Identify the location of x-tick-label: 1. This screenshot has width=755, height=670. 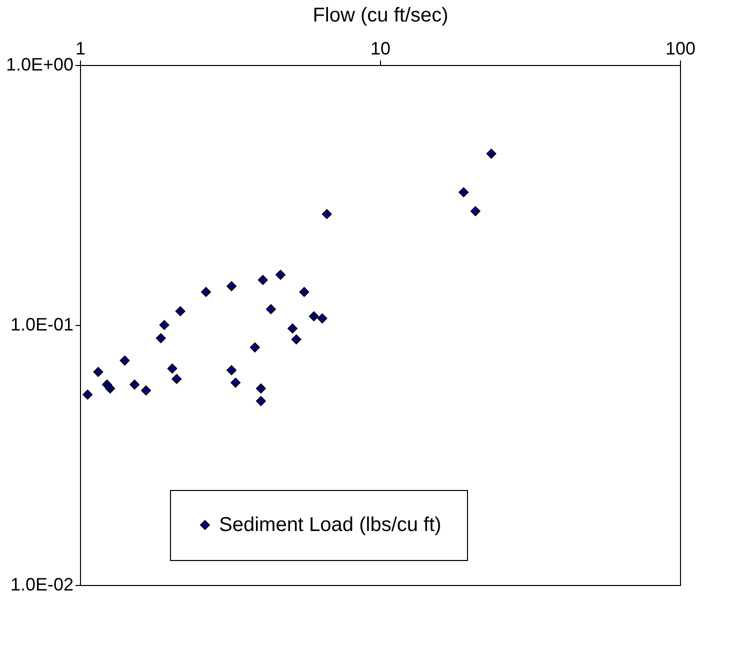
(80, 48).